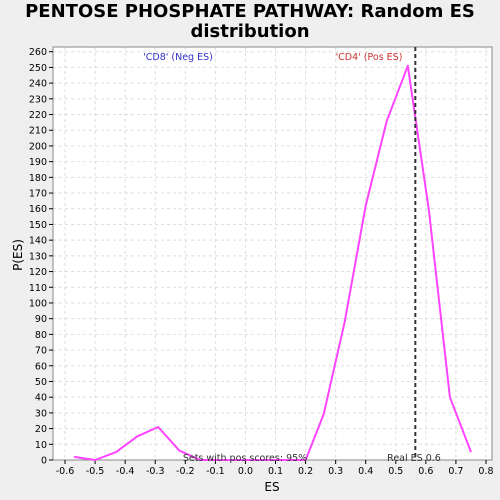 The width and height of the screenshot is (500, 500). Describe the element at coordinates (38, 68) in the screenshot. I see `y-tick-label: 250` at that location.